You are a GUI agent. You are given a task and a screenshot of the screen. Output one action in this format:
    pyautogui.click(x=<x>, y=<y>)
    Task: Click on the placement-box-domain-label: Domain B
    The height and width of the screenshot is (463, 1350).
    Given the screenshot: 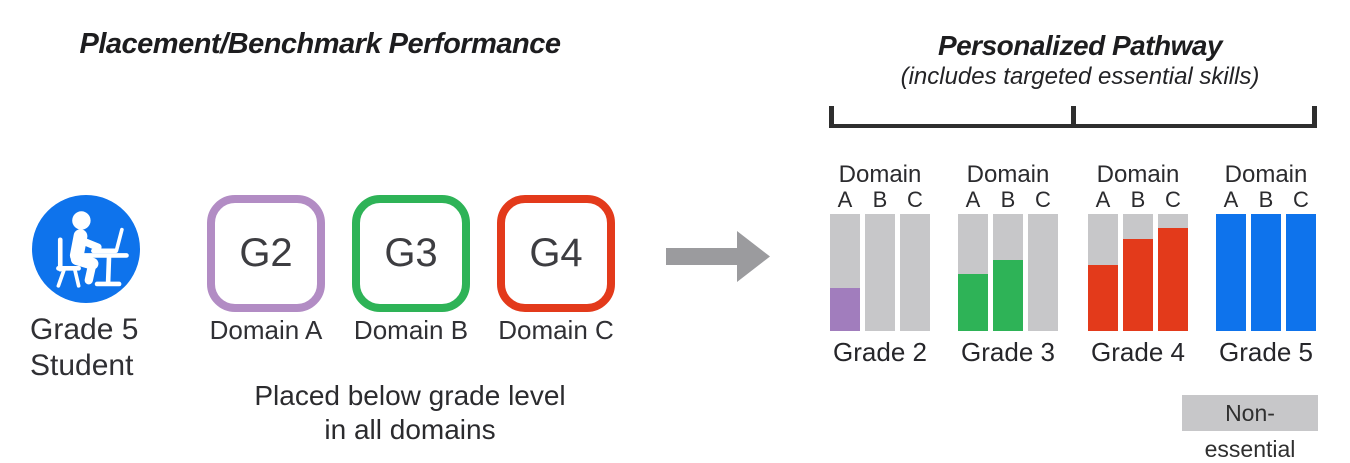 What is the action you would take?
    pyautogui.click(x=411, y=330)
    